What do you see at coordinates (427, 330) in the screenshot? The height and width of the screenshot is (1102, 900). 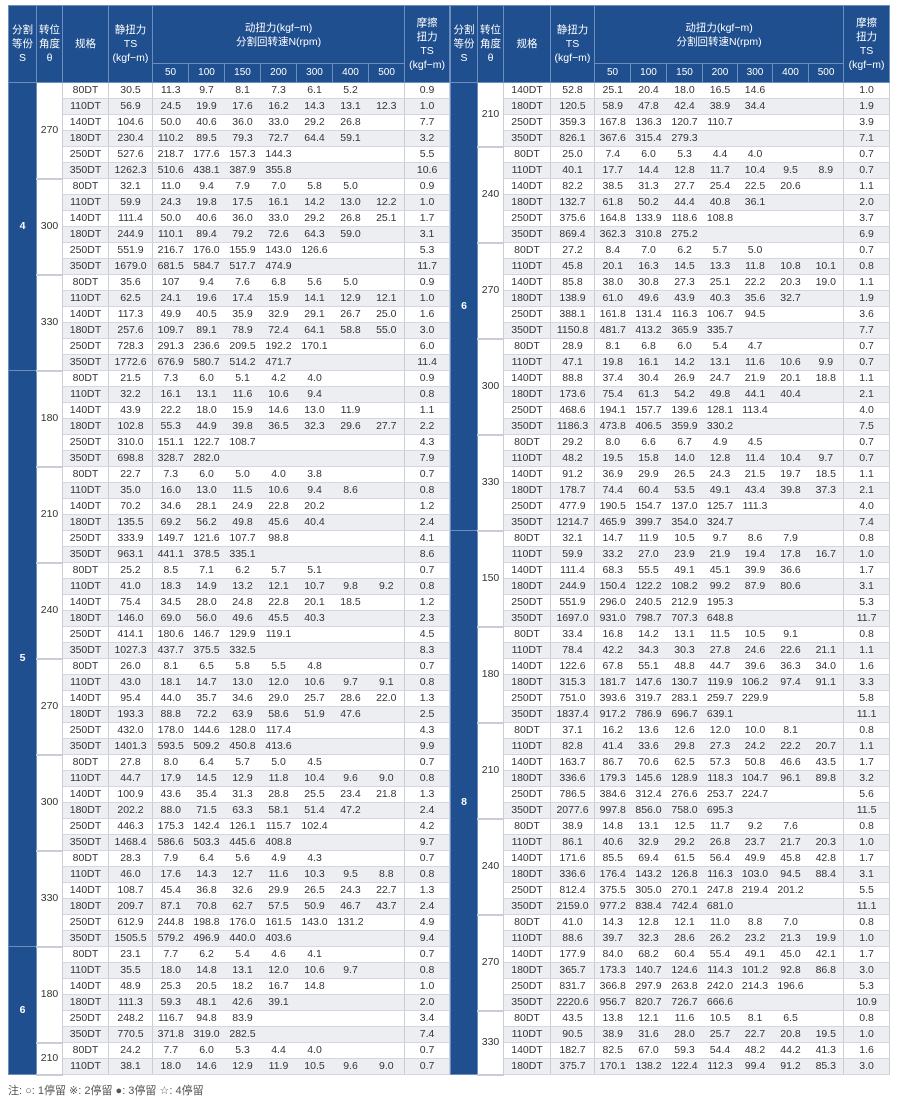 I see `friction-torque-cell: 3.0` at bounding box center [427, 330].